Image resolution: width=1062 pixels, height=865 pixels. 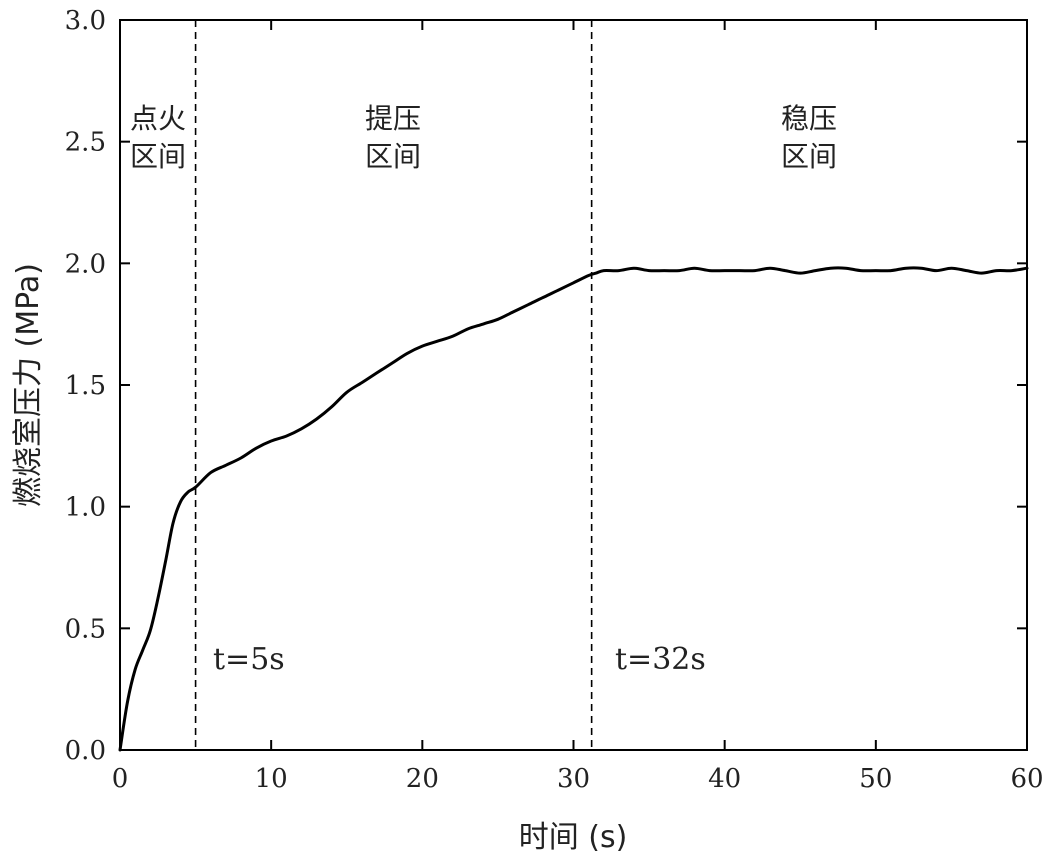 I want to click on region-label-ramp-2: 区间, so click(x=393, y=156).